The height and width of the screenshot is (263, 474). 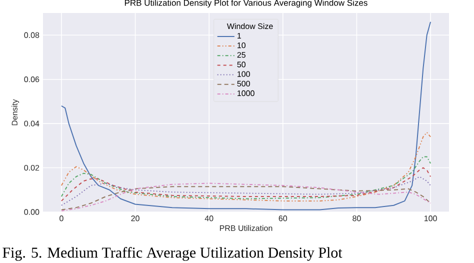 What do you see at coordinates (62, 219) in the screenshot?
I see `x-tick-label: 0` at bounding box center [62, 219].